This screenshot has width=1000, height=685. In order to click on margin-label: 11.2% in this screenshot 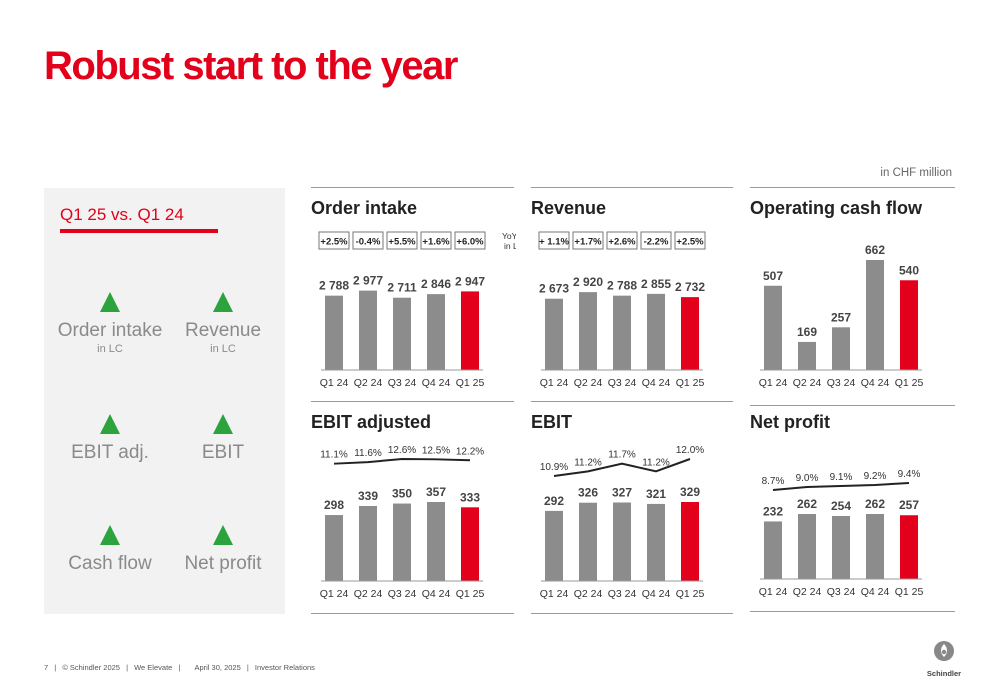, I will do `click(656, 462)`.